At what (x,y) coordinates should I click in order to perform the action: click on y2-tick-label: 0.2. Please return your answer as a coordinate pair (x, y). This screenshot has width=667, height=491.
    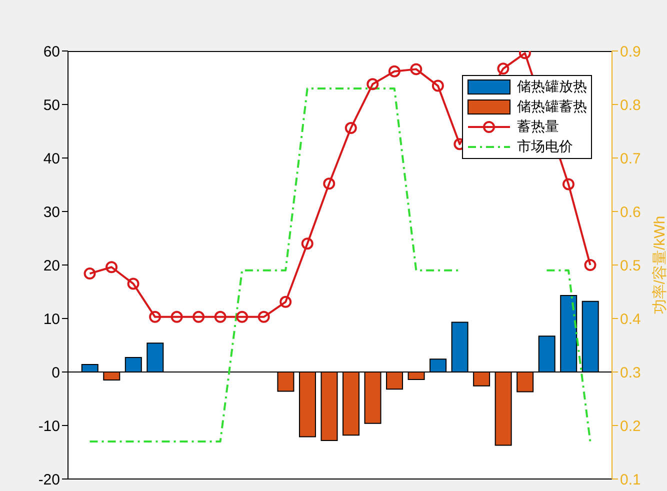
    Looking at the image, I should click on (630, 426).